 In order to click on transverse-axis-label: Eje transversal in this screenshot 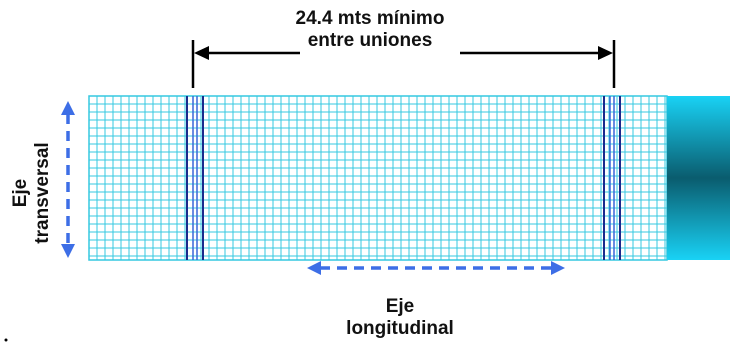, I will do `click(32, 193)`.